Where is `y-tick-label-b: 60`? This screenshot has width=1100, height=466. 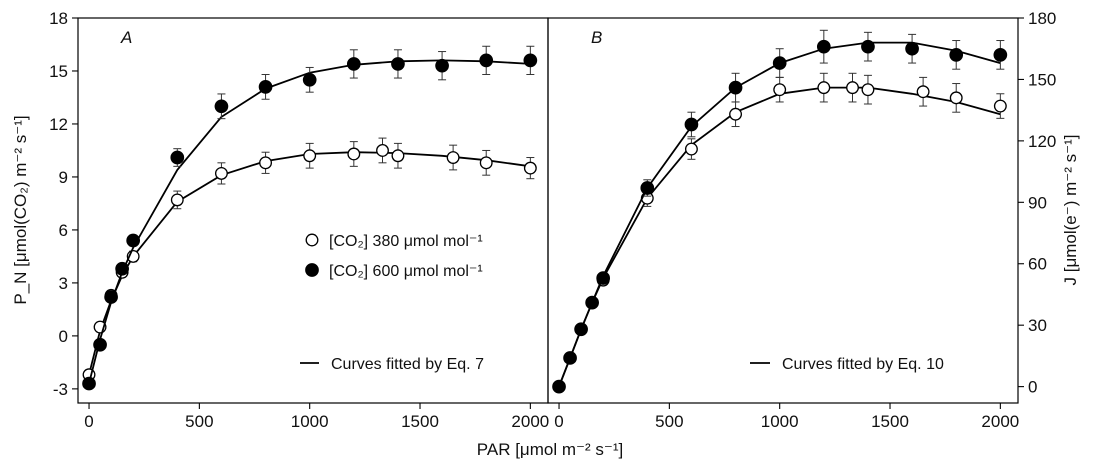 y-tick-label-b: 60 is located at coordinates (1037, 264).